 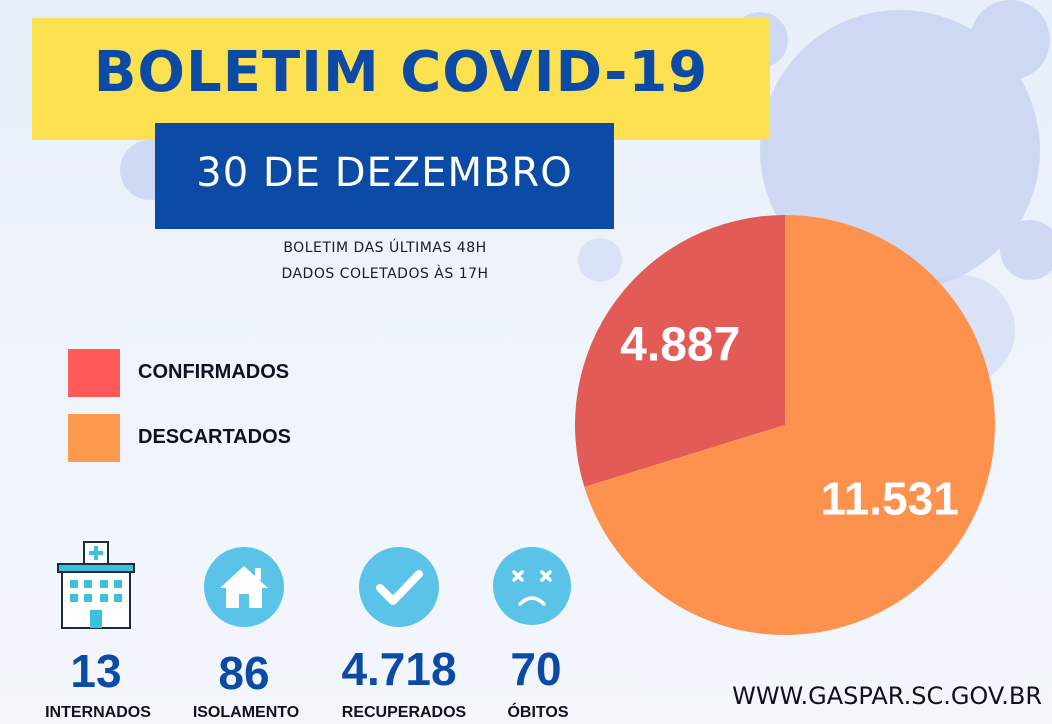 What do you see at coordinates (244, 587) in the screenshot?
I see `home-icon` at bounding box center [244, 587].